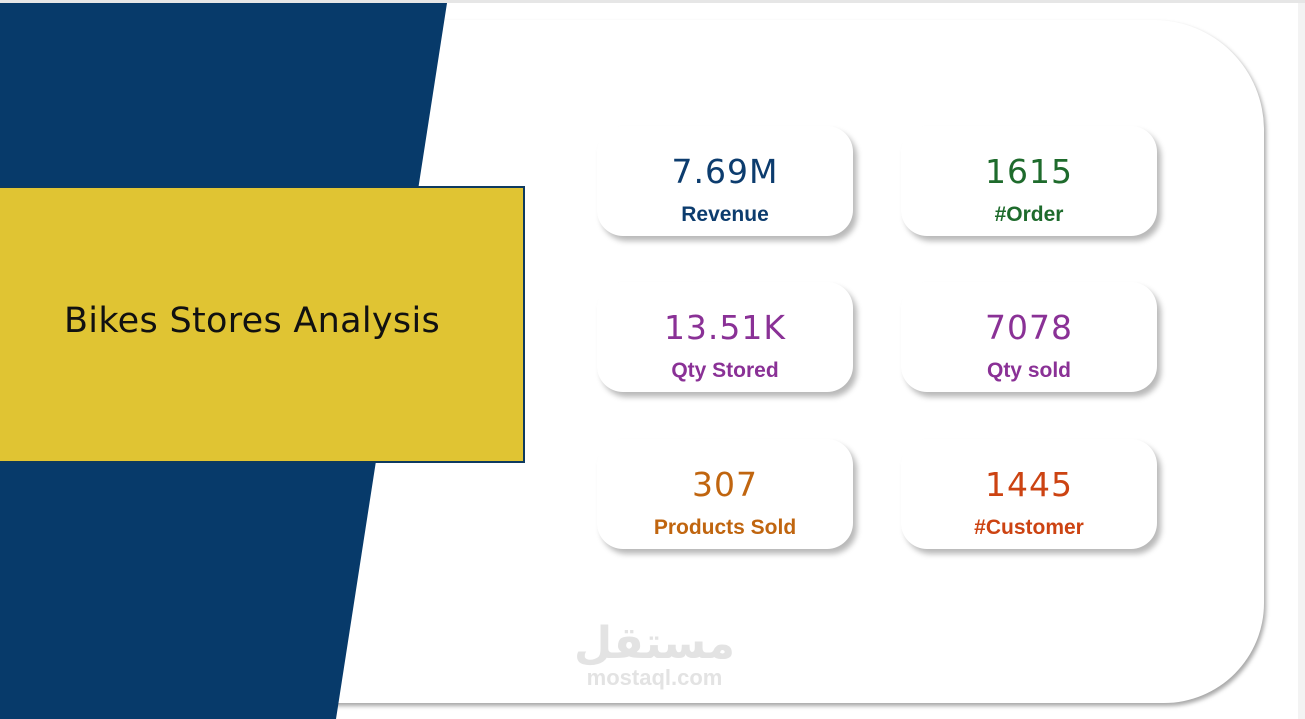  What do you see at coordinates (1029, 327) in the screenshot?
I see `kpi-value: 7078` at bounding box center [1029, 327].